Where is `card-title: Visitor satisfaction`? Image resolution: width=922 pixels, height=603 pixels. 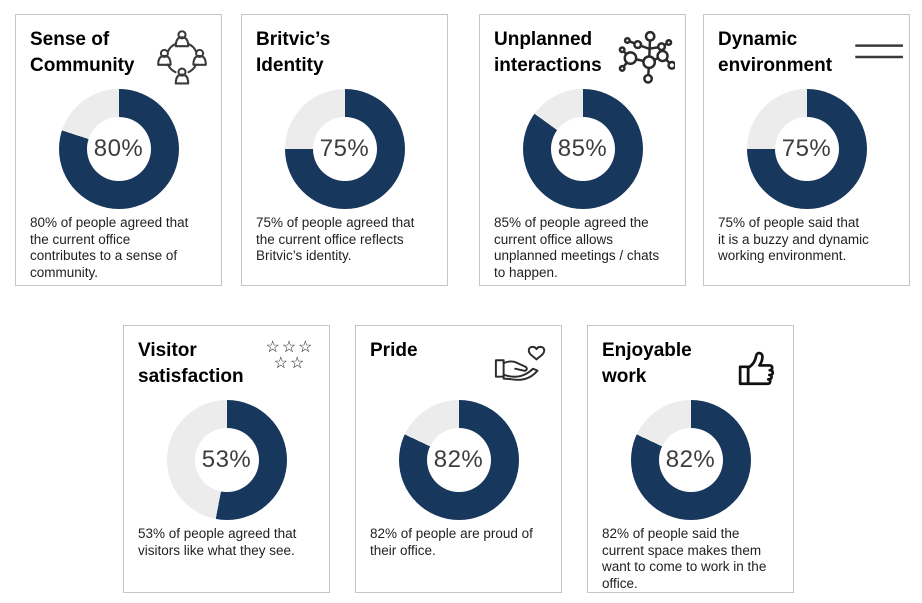 card-title: Visitor satisfaction is located at coordinates (191, 363).